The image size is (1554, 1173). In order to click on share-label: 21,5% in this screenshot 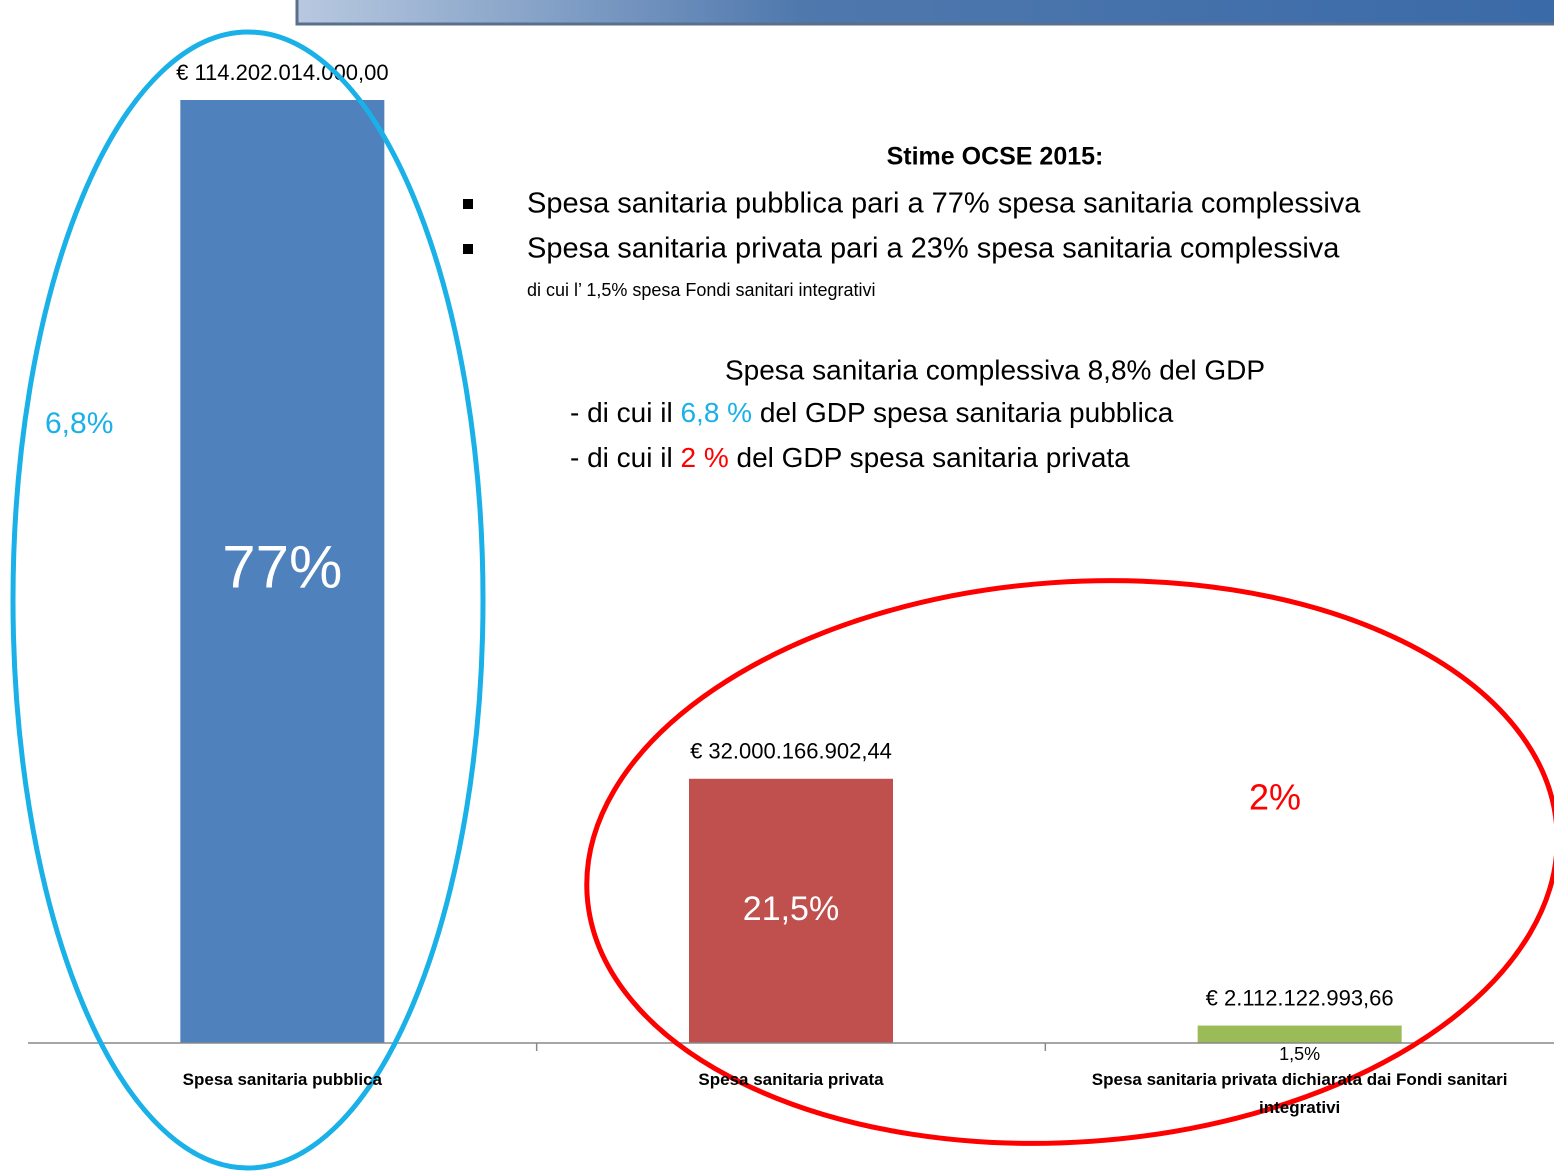, I will do `click(791, 909)`.